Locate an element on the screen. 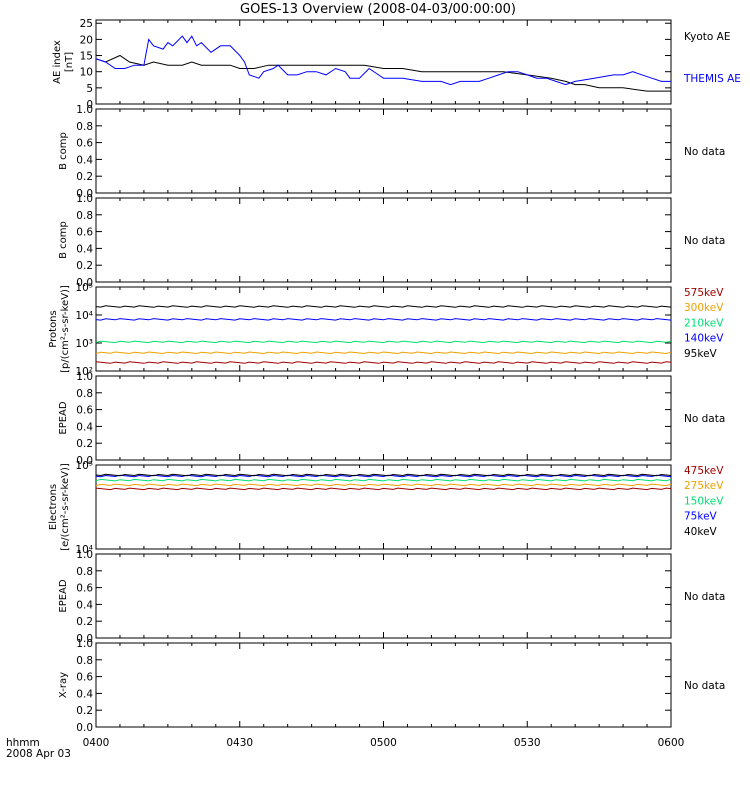 The height and width of the screenshot is (800, 750). panel-epead2: 0.0 0.2 0.4 0.6 0.8 1.0 EPEAD No data is located at coordinates (391, 597).